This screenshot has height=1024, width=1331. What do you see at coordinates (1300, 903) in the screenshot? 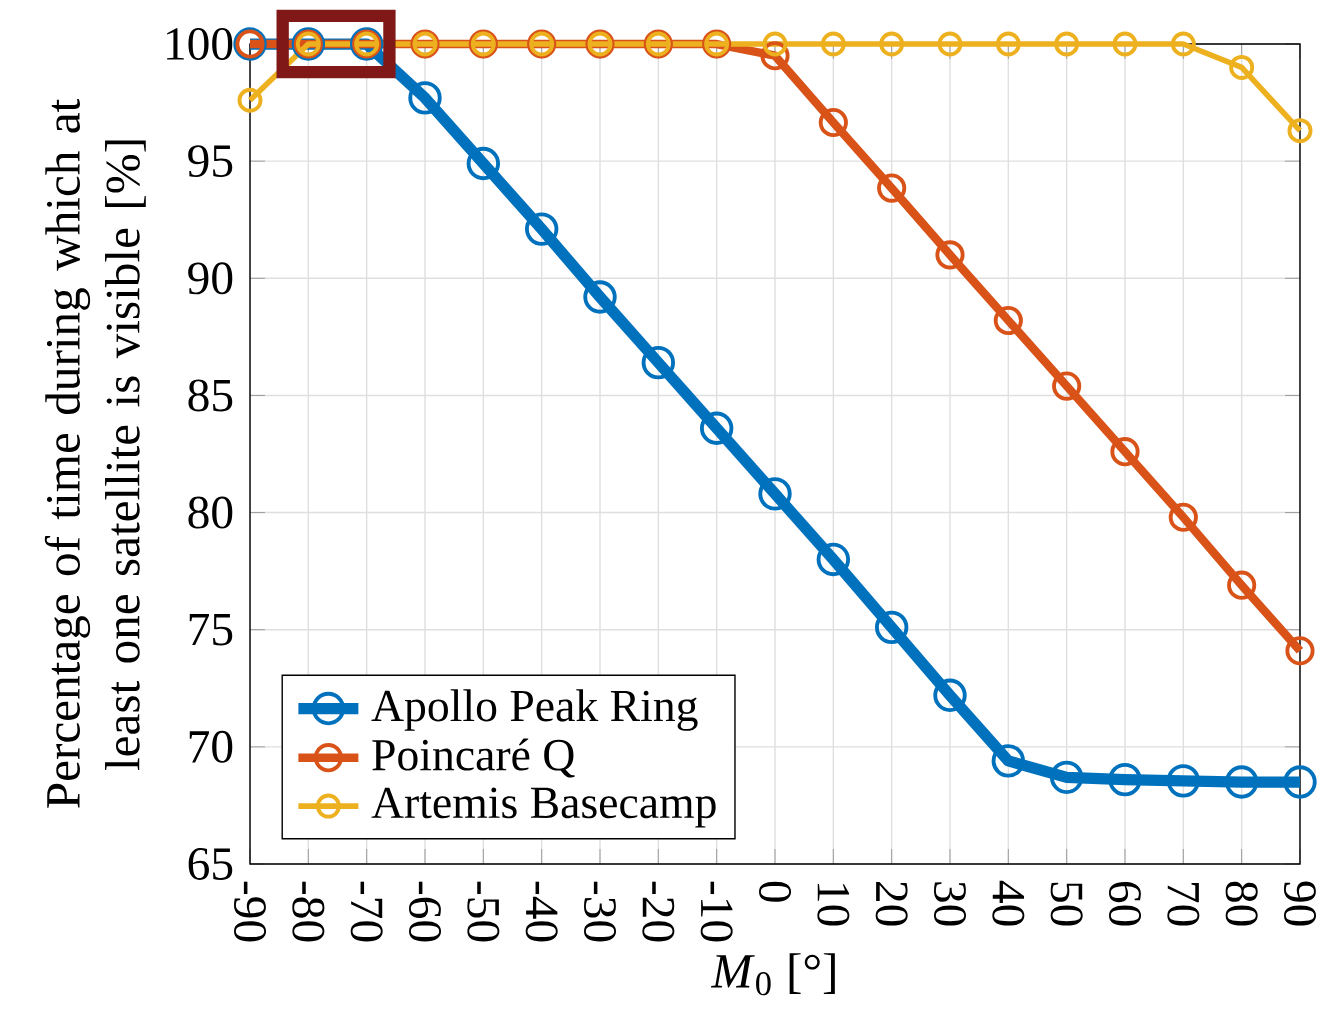
I see `x-tick-label: 90` at bounding box center [1300, 903].